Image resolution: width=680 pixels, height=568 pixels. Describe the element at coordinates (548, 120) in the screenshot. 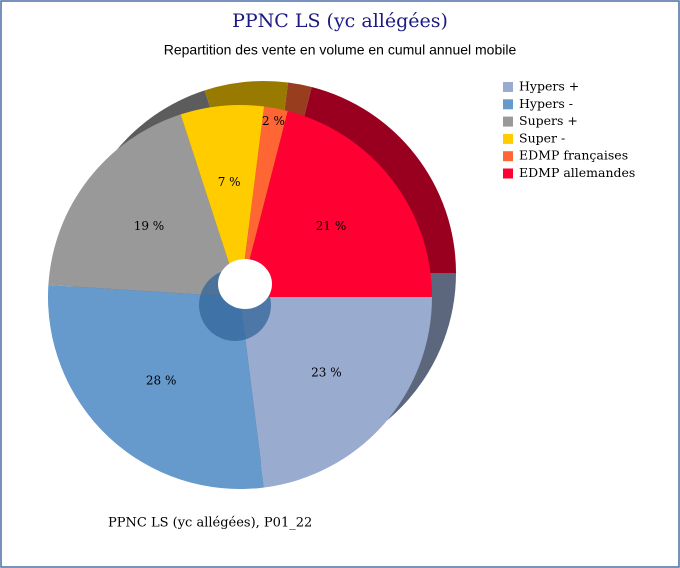

I see `legend-label: Supers +` at that location.